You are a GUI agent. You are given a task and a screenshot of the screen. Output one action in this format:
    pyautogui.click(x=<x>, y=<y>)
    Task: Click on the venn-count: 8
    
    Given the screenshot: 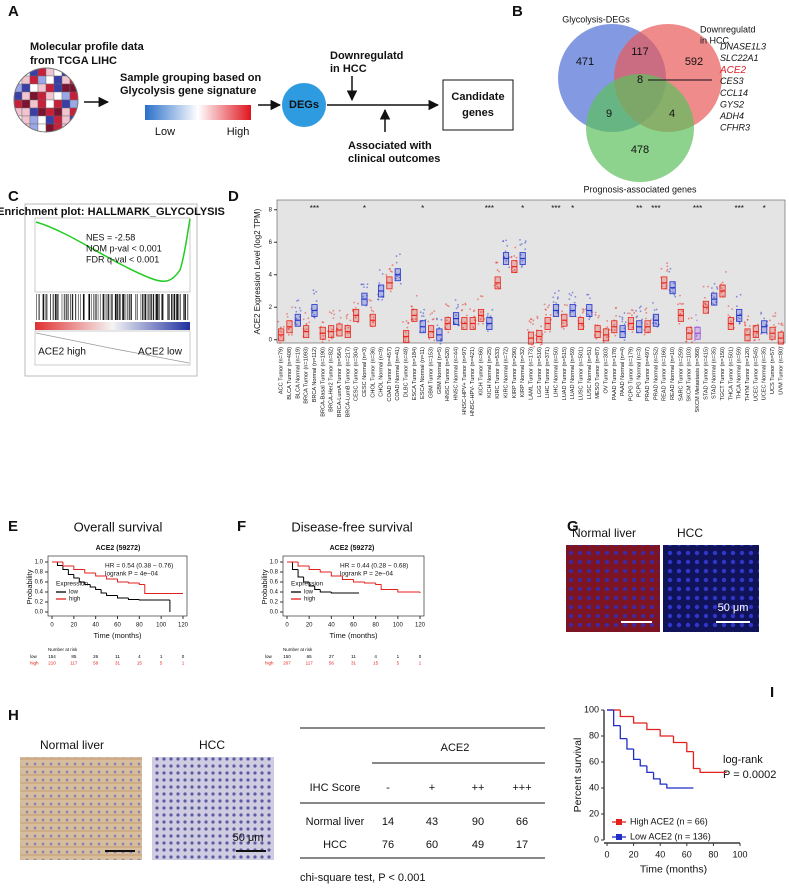 What is the action you would take?
    pyautogui.click(x=640, y=80)
    